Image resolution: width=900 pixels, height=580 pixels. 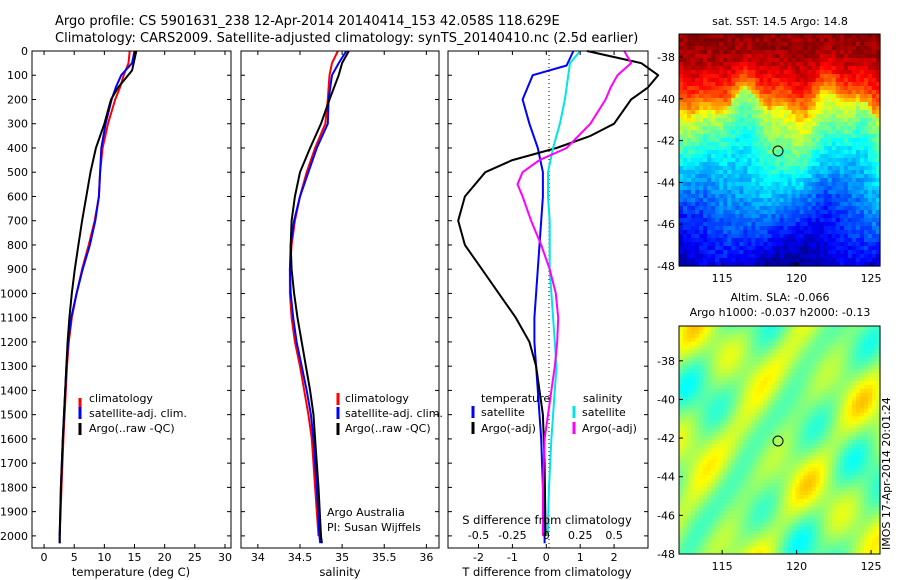 I want to click on y-tick-label: 1400, so click(x=14, y=390).